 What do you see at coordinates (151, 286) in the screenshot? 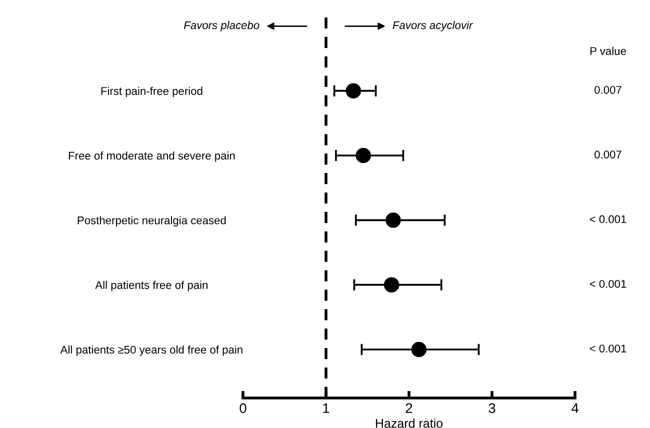
I see `y-tick-label: All patients free of pain` at bounding box center [151, 286].